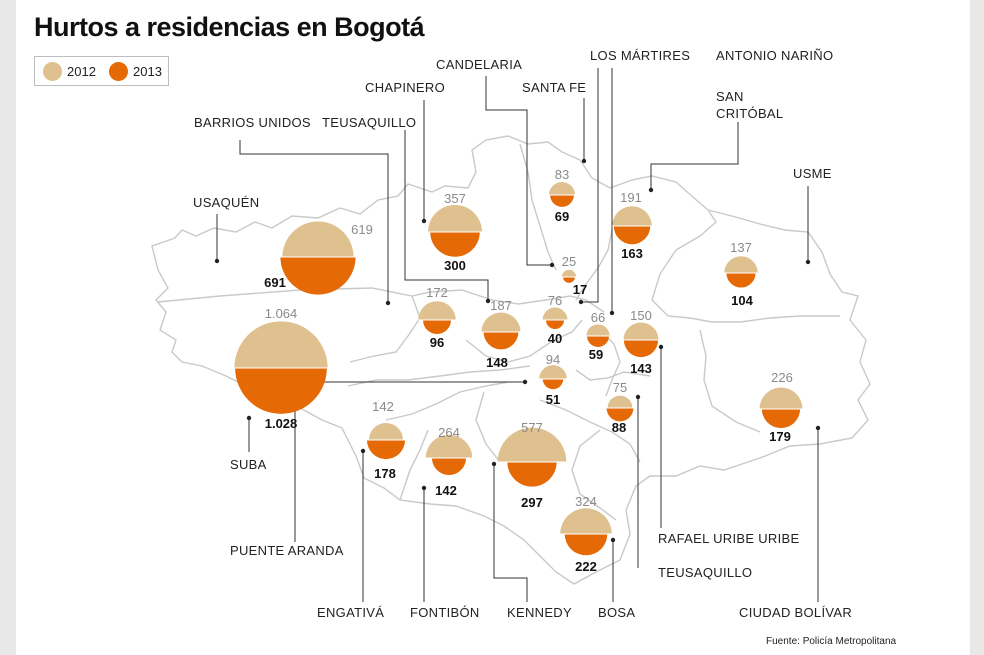  Describe the element at coordinates (742, 300) in the screenshot. I see `value-2013-usme: 104` at that location.